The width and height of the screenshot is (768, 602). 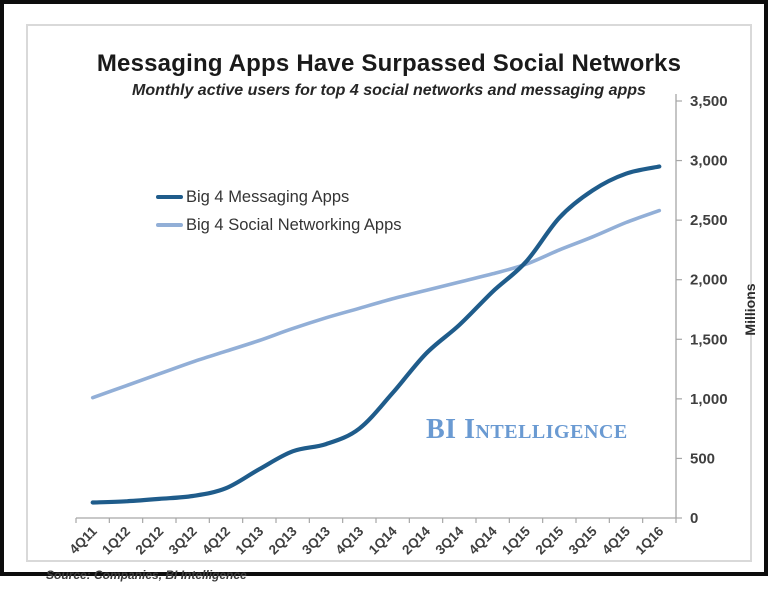 What do you see at coordinates (116, 541) in the screenshot?
I see `x-tick-label: 1Q12` at bounding box center [116, 541].